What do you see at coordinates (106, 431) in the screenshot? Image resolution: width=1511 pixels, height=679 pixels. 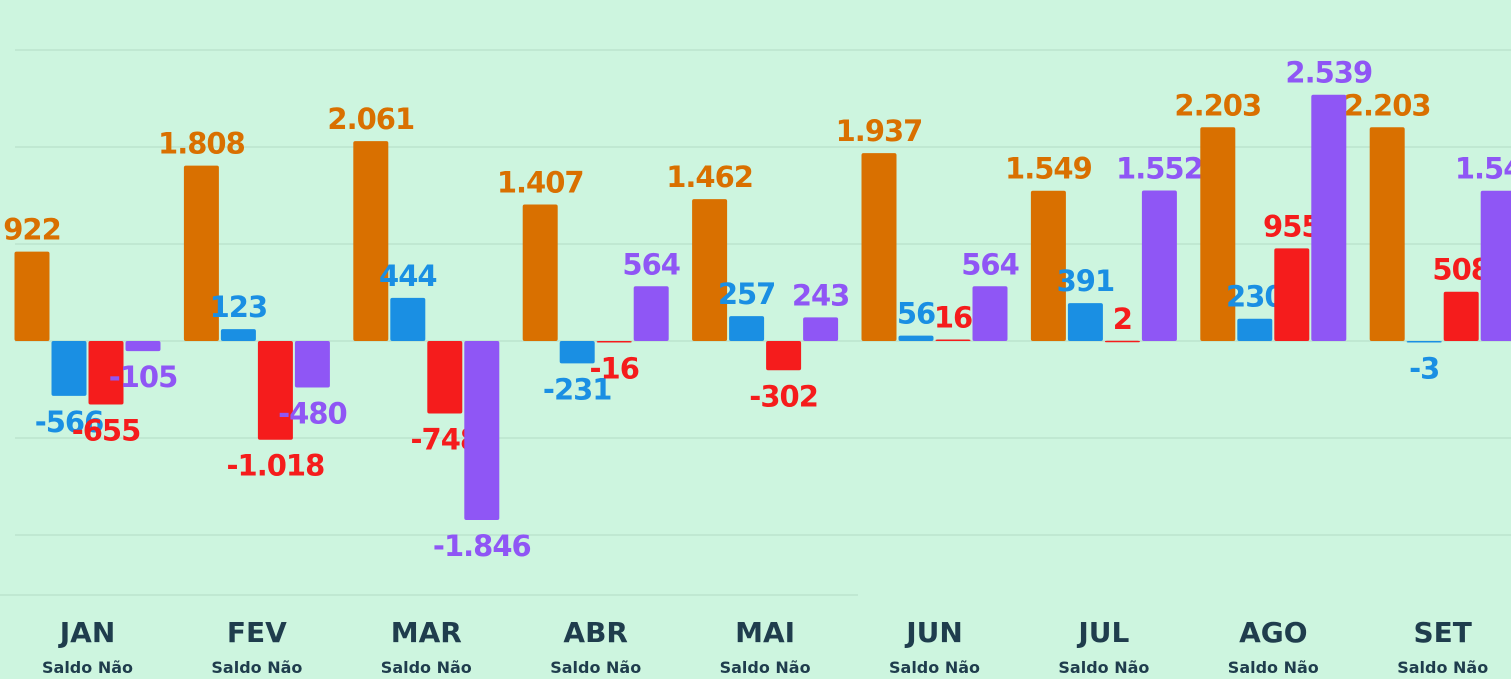 I see `value-label: -655` at bounding box center [106, 431].